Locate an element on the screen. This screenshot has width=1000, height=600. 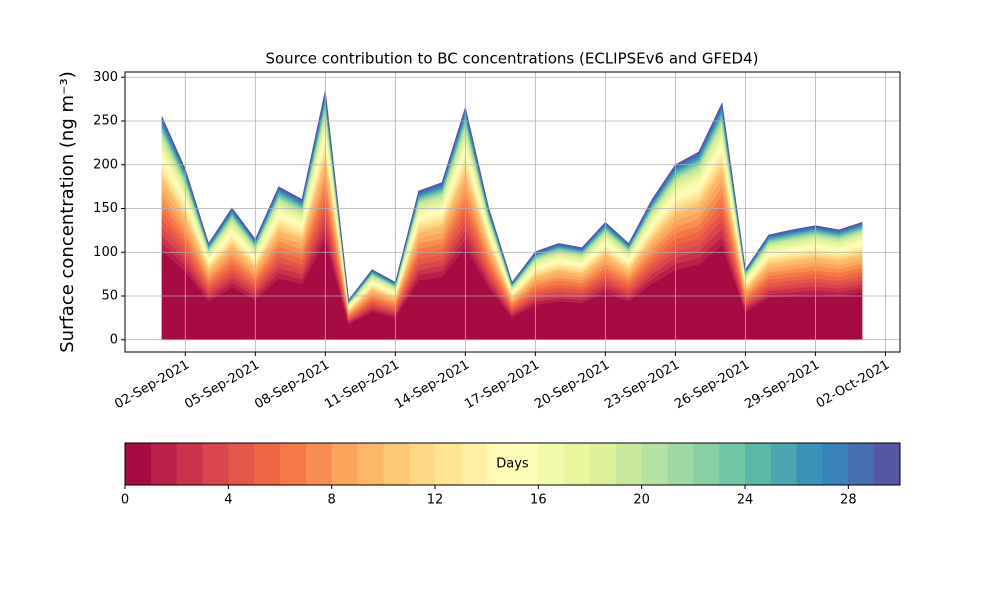
y-tick-label: 200 is located at coordinates (105, 164).